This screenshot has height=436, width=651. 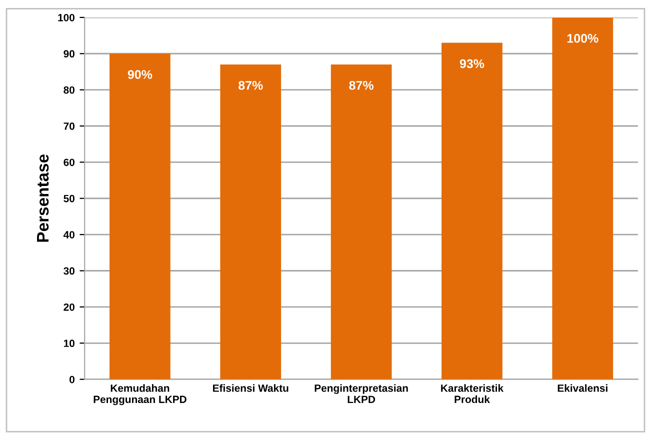 What do you see at coordinates (72, 380) in the screenshot?
I see `y-tick-label: 0` at bounding box center [72, 380].